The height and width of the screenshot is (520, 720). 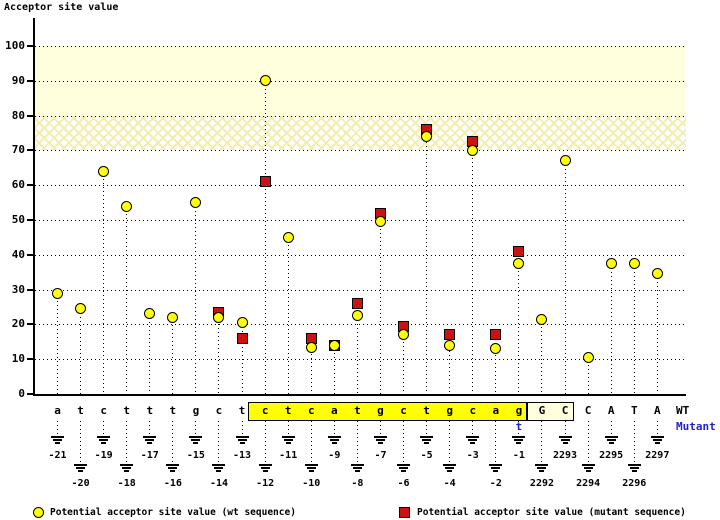 What do you see at coordinates (34, 207) in the screenshot?
I see `y-axis-line` at bounding box center [34, 207].